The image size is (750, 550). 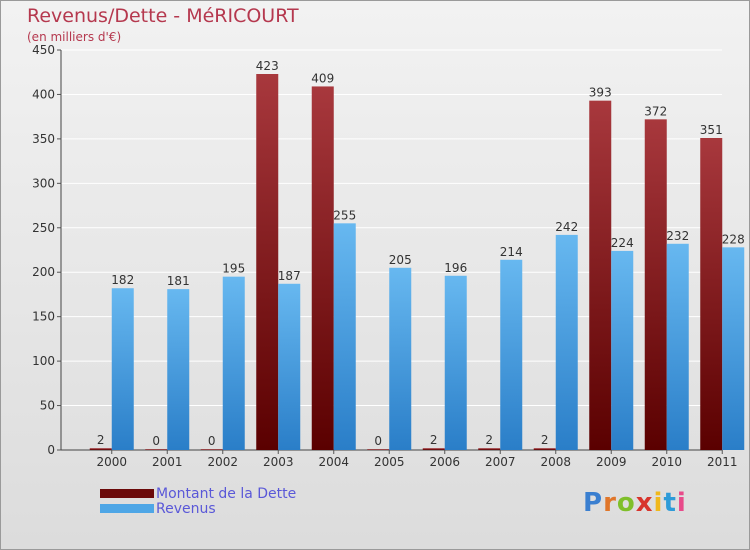 What do you see at coordinates (289, 276) in the screenshot?
I see `data-label-revenus: 187` at bounding box center [289, 276].